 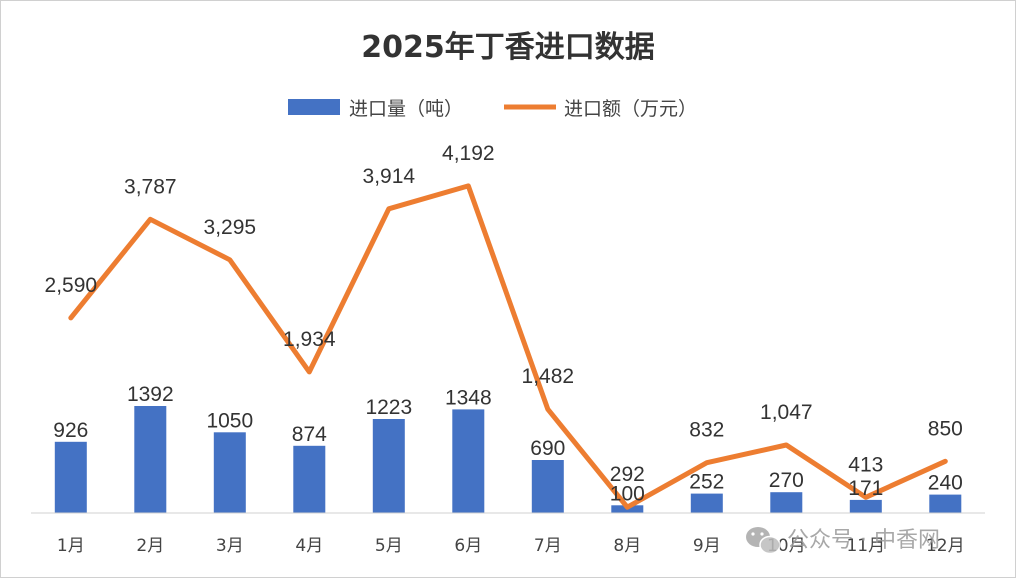 I want to click on line-label-4: 1,934, so click(x=309, y=339).